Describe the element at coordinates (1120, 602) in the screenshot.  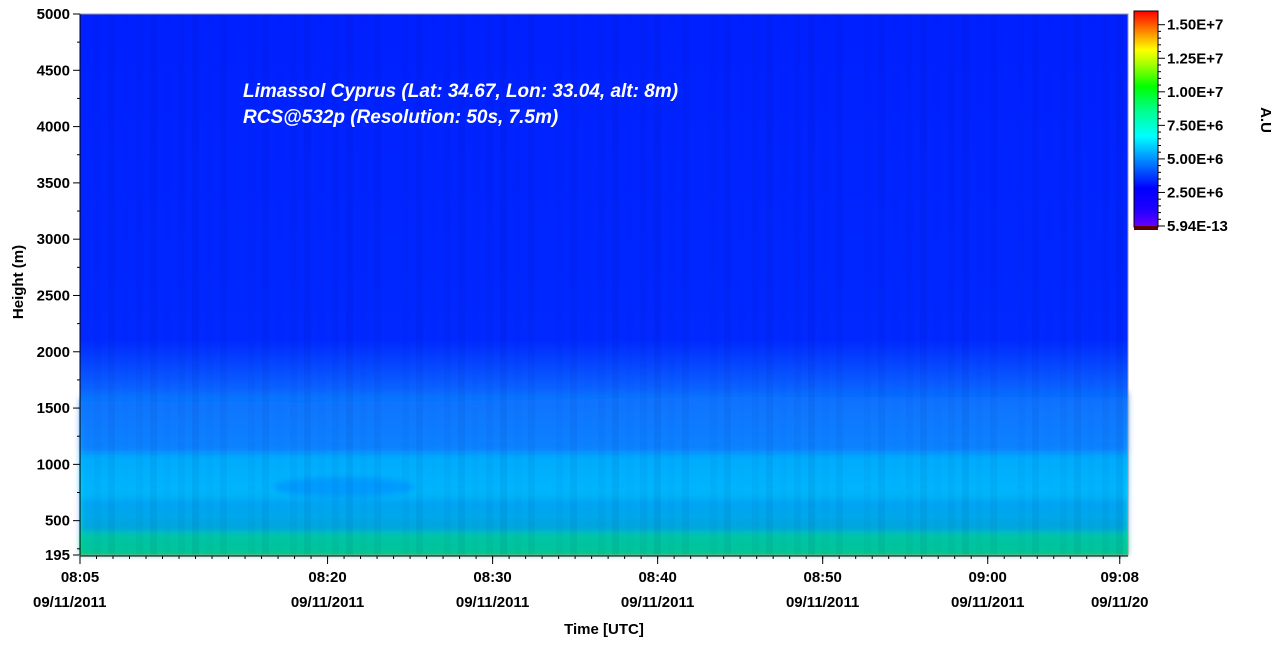
I see `x-tick-label-date: 09/11/20` at that location.